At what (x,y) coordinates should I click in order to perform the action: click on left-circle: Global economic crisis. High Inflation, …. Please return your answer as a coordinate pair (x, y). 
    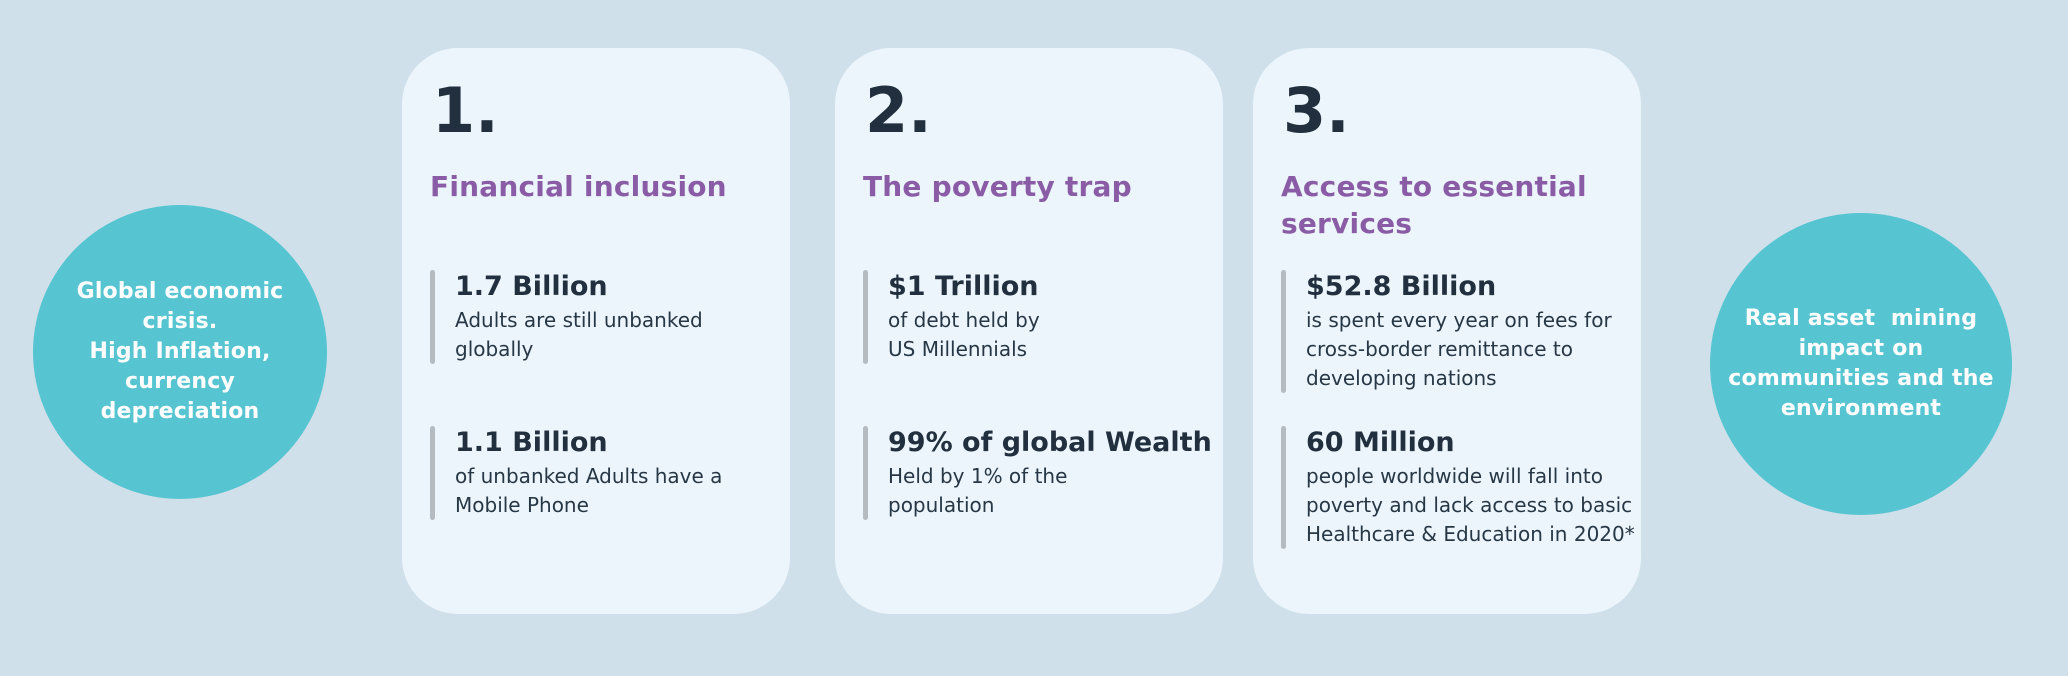
    Looking at the image, I should click on (180, 352).